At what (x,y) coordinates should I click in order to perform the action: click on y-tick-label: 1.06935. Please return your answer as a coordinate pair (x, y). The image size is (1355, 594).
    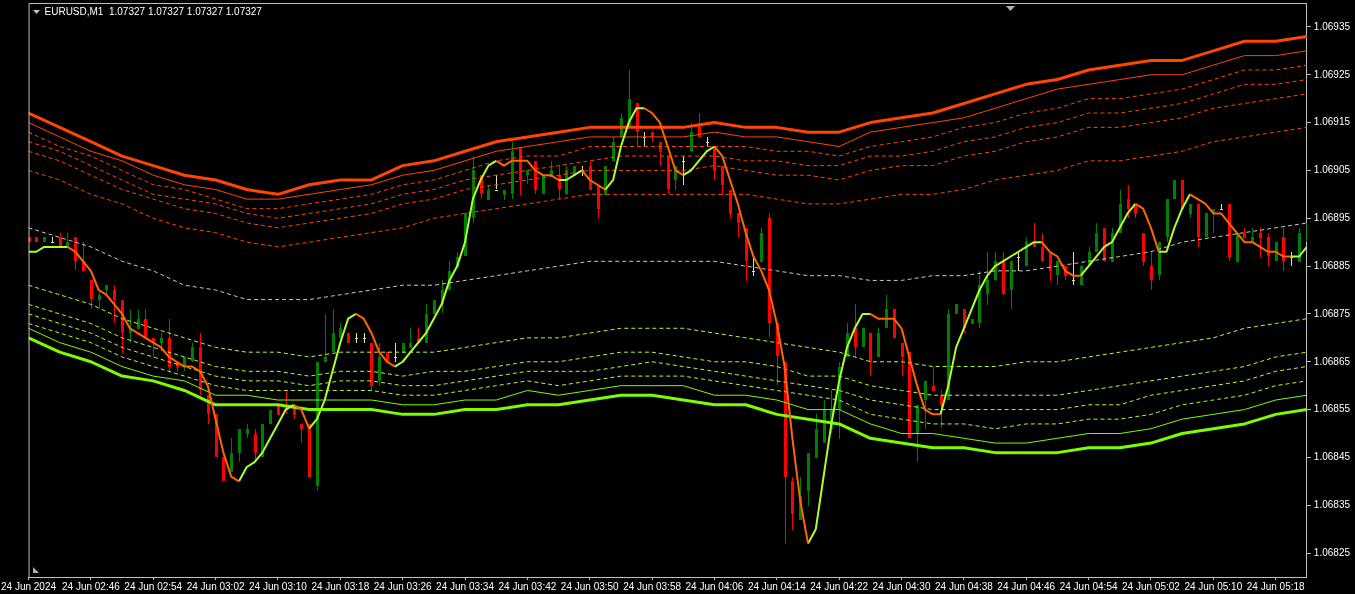
    Looking at the image, I should click on (1332, 26).